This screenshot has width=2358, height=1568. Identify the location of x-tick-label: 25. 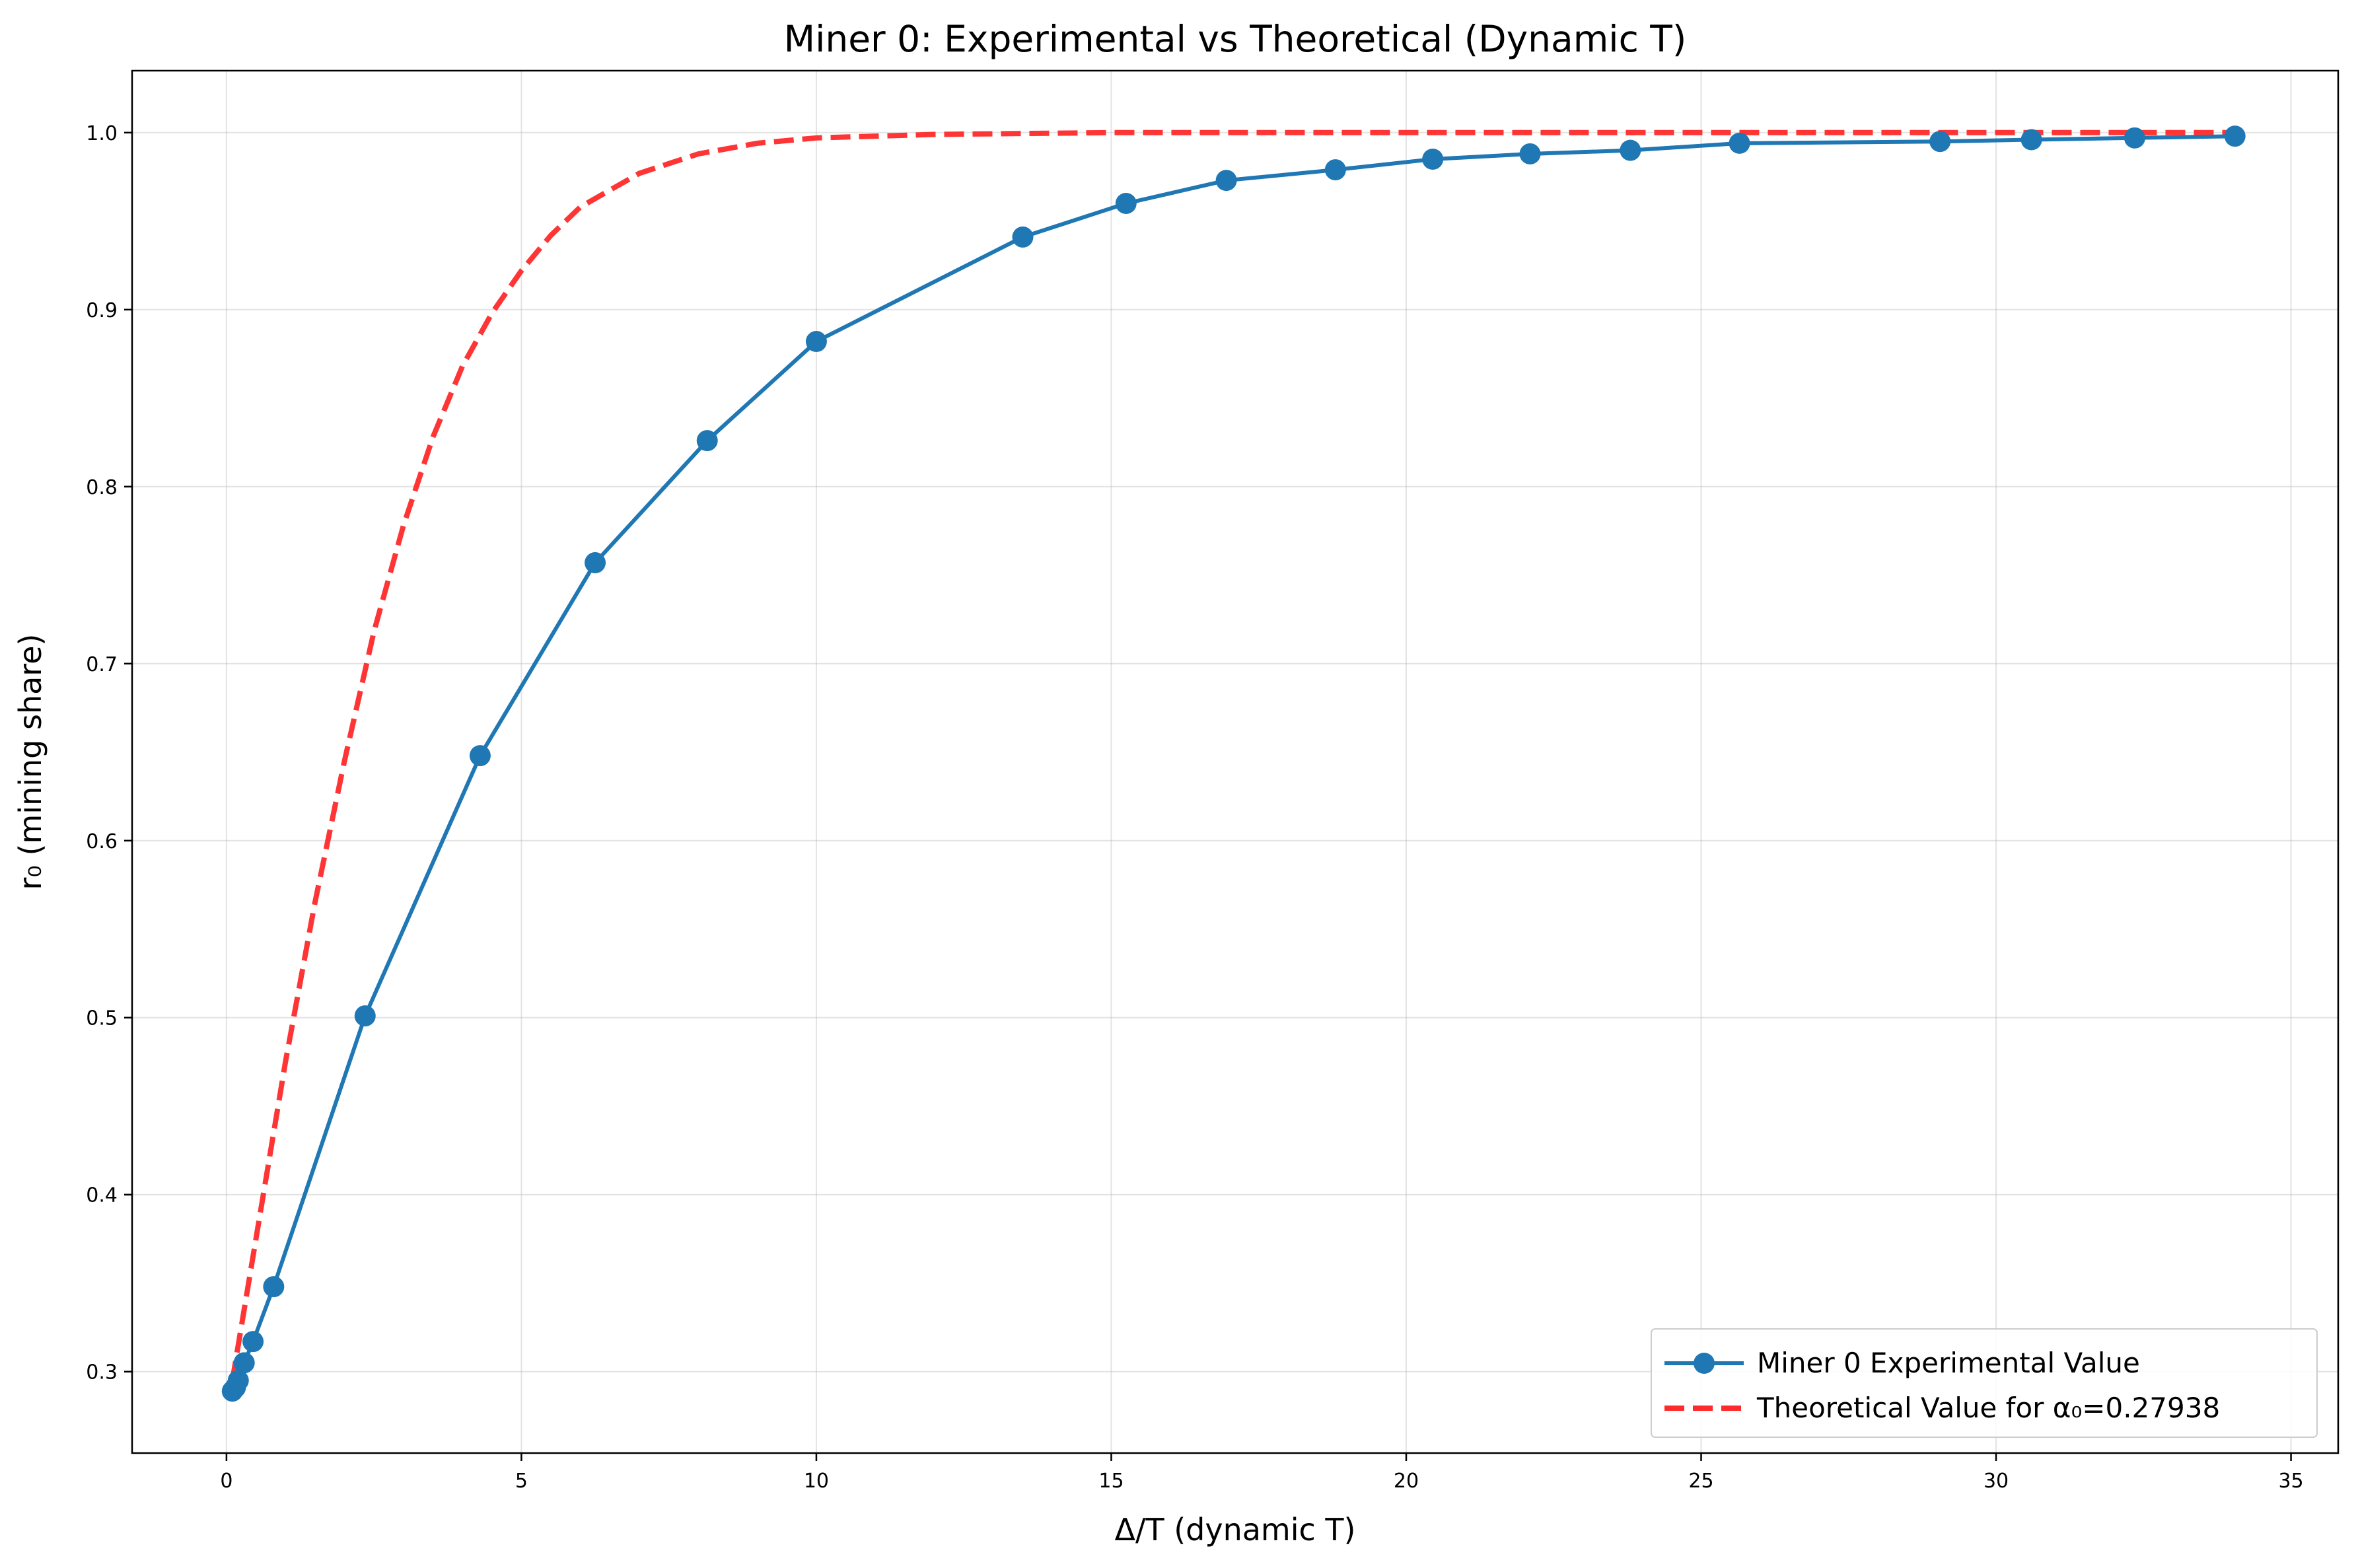
(1701, 1481).